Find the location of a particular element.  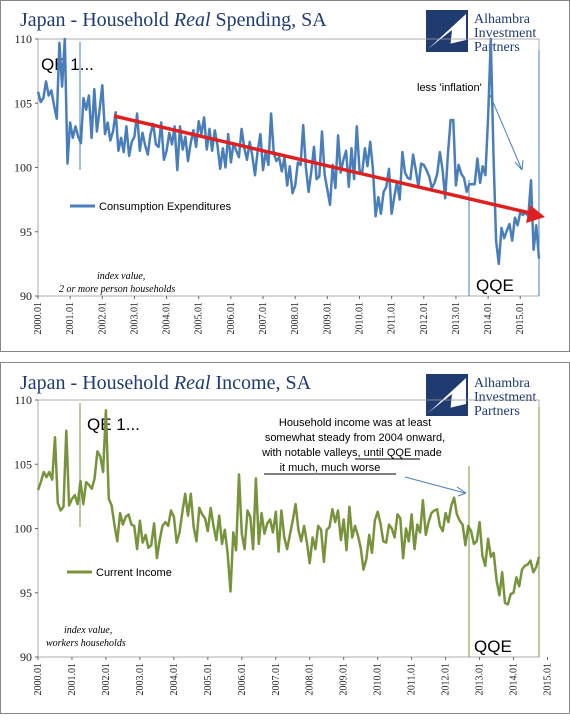

legend-label: Consumption Expenditures is located at coordinates (165, 207).